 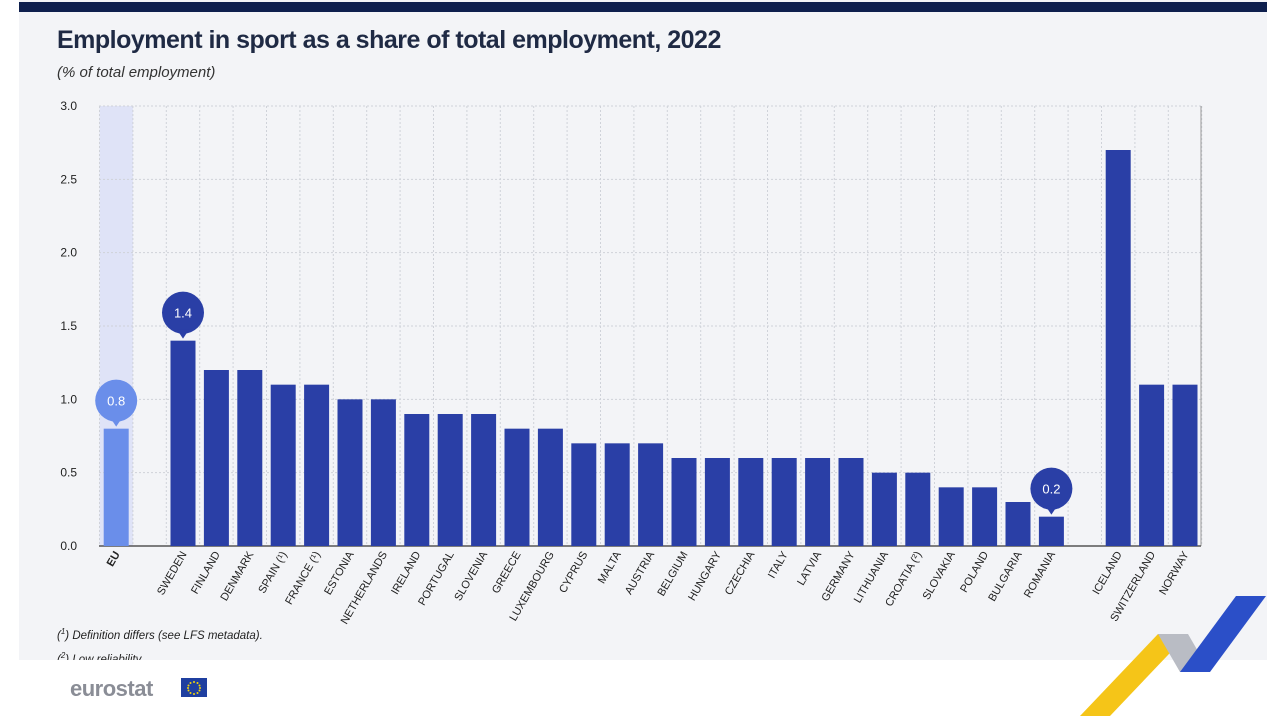 What do you see at coordinates (884, 509) in the screenshot?
I see `bar-lithuania` at bounding box center [884, 509].